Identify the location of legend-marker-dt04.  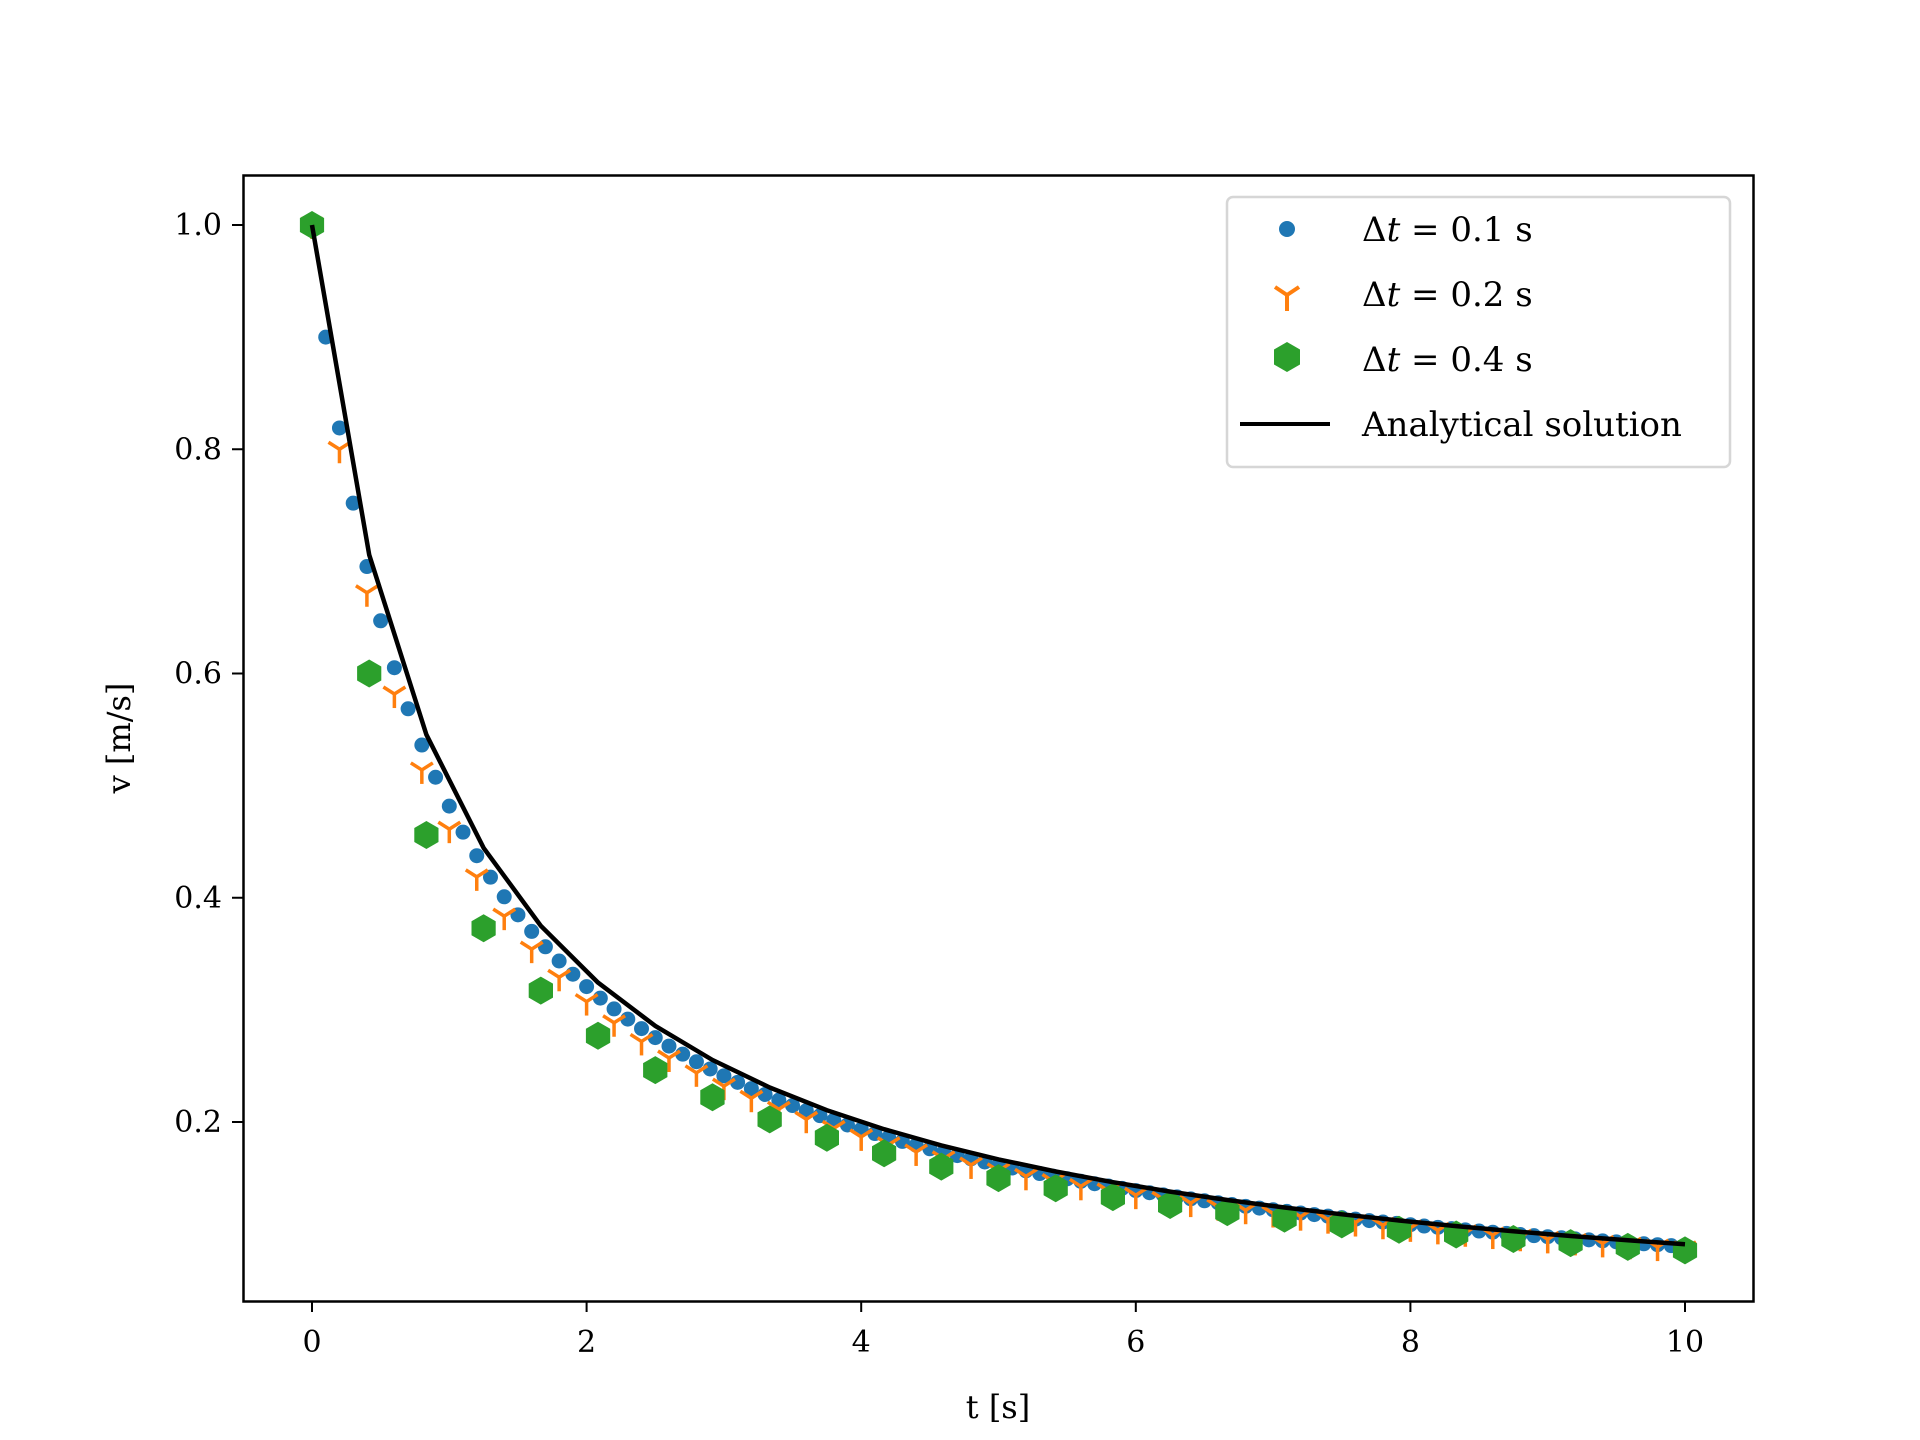
(1287, 357).